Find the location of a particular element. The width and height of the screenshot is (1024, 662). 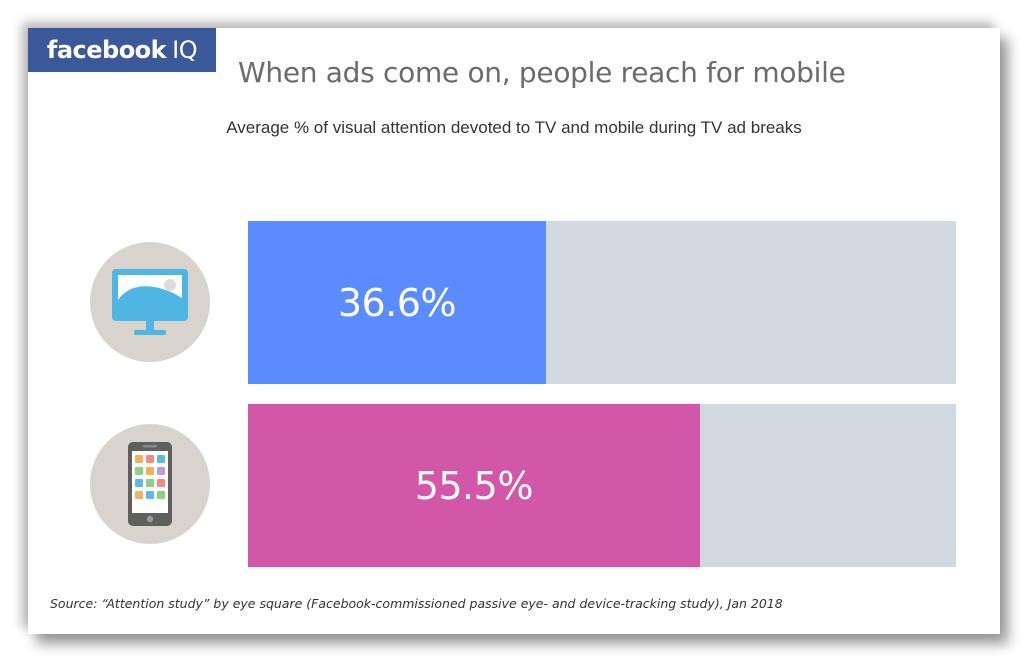

facebook-iq-logo: facebook IQ is located at coordinates (122, 50).